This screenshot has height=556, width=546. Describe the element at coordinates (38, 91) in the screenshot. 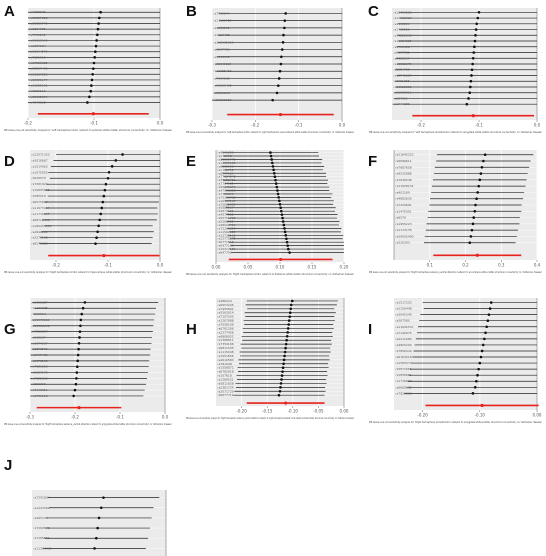

I see `snp-label: rs6825116` at that location.